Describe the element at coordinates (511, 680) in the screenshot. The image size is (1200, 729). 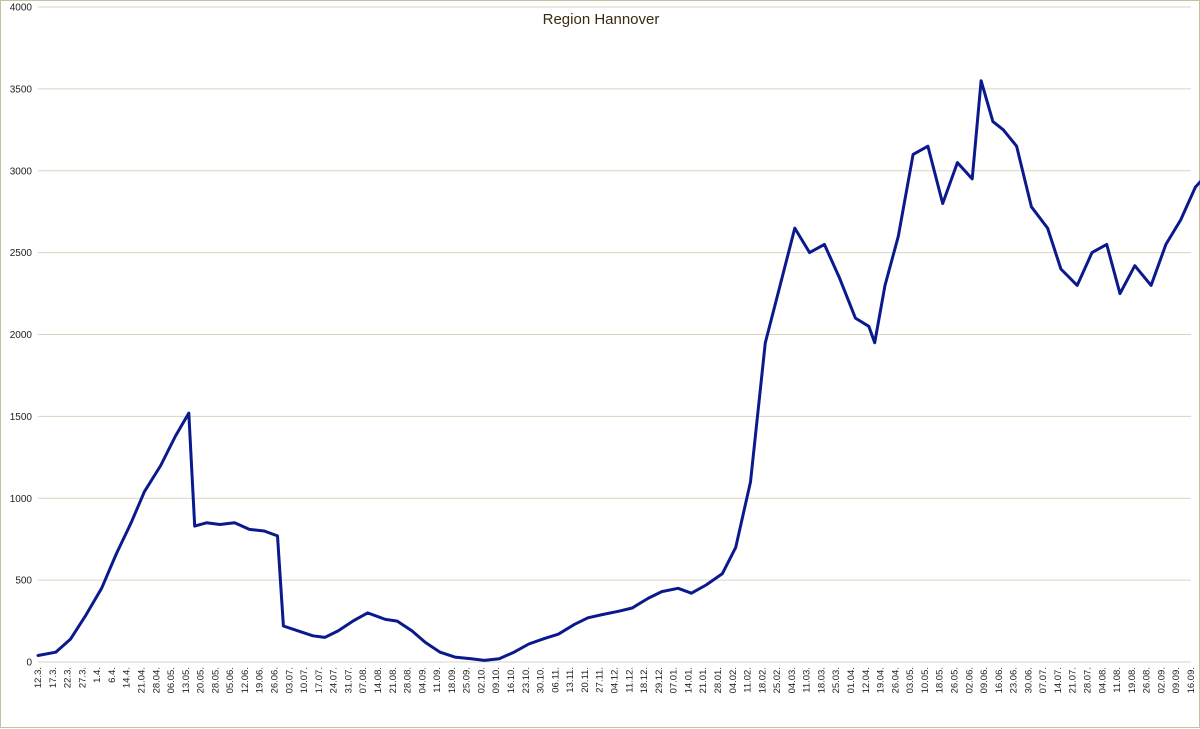
I see `x-tick-label: 16.10.` at that location.